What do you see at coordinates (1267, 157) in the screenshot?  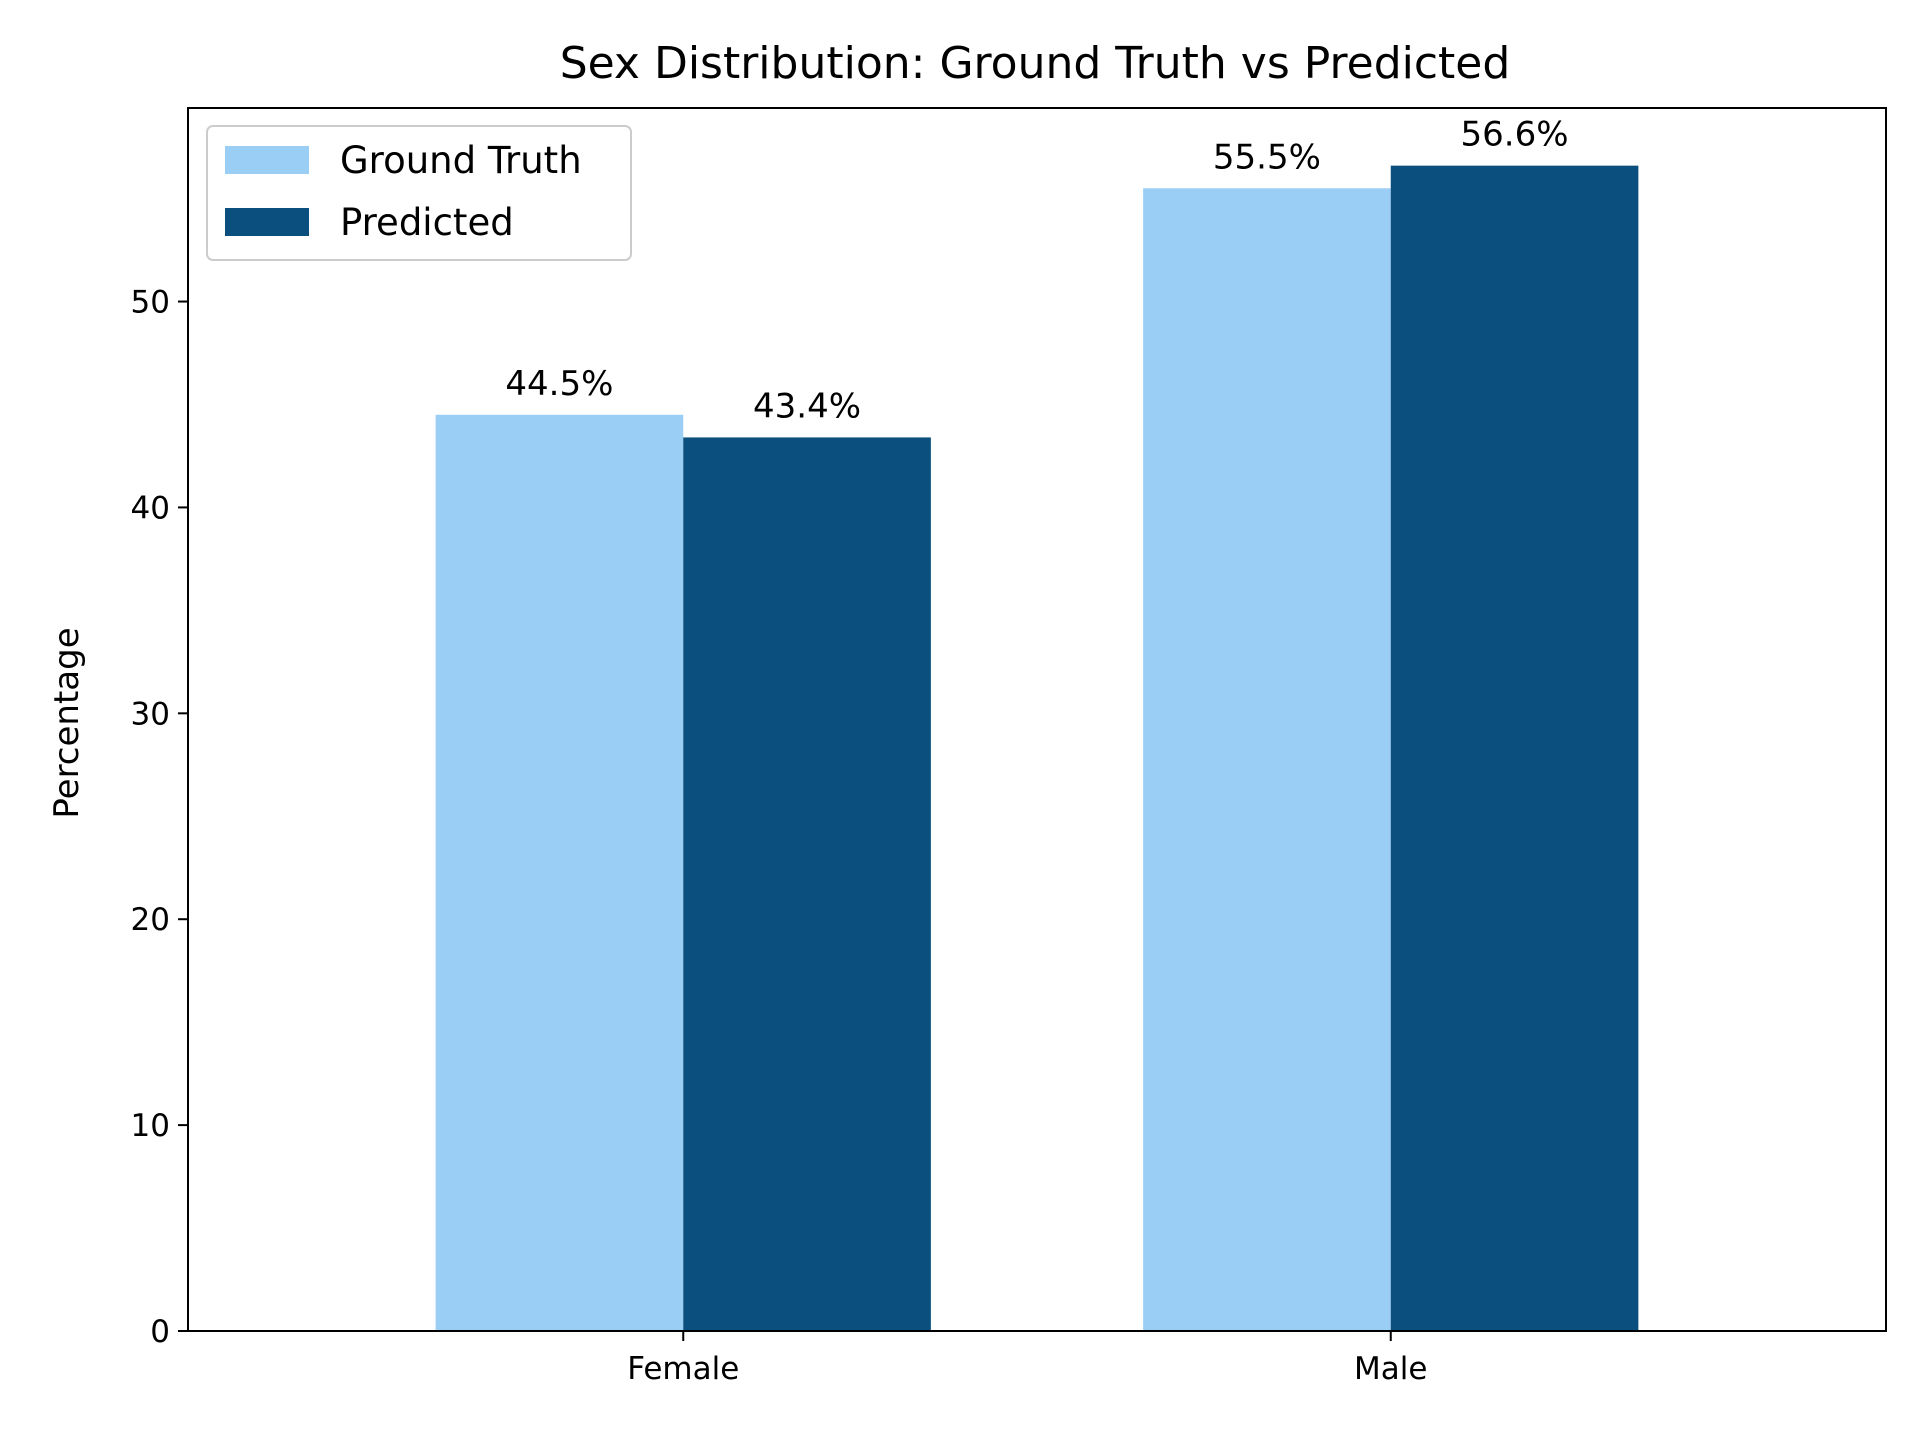 I see `data-label-ground-truth-male: 55.5%` at bounding box center [1267, 157].